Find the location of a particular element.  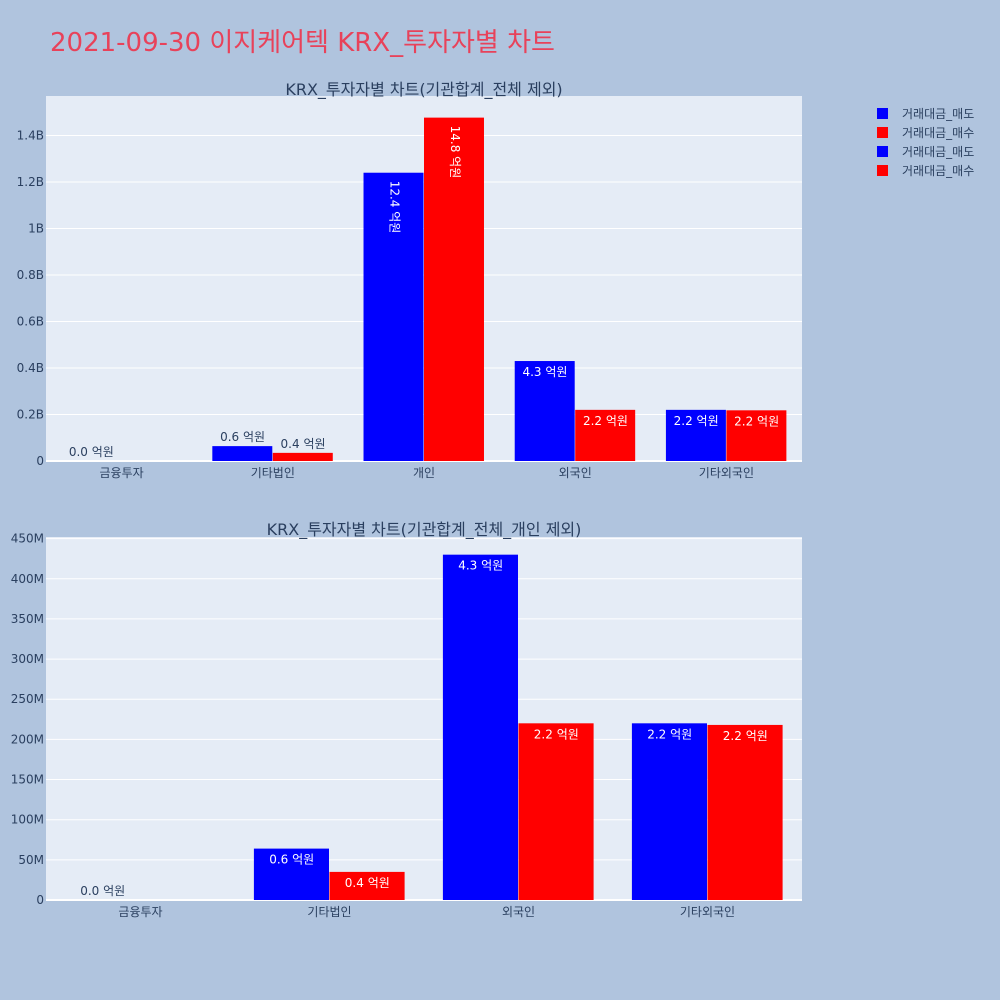

y-tick-label: 0.6B is located at coordinates (30, 322).